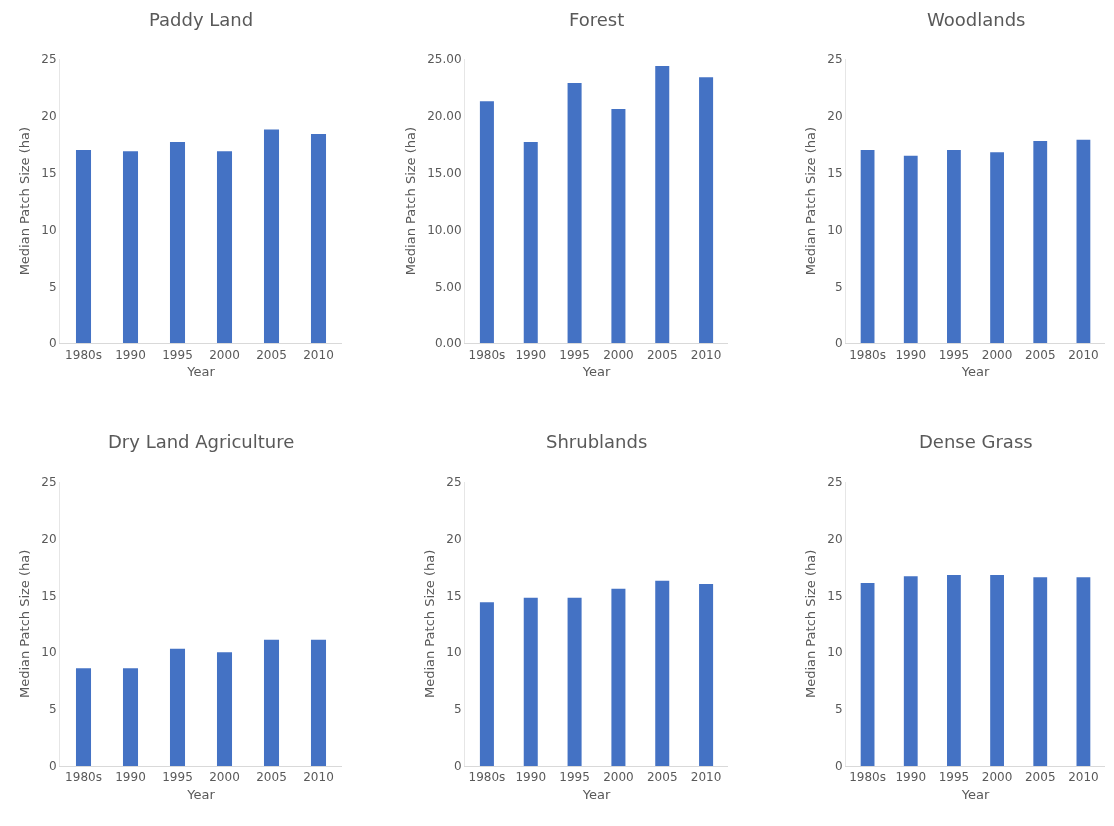 The image size is (1114, 826). Describe the element at coordinates (976, 441) in the screenshot. I see `chart-title: Dense Grass` at that location.